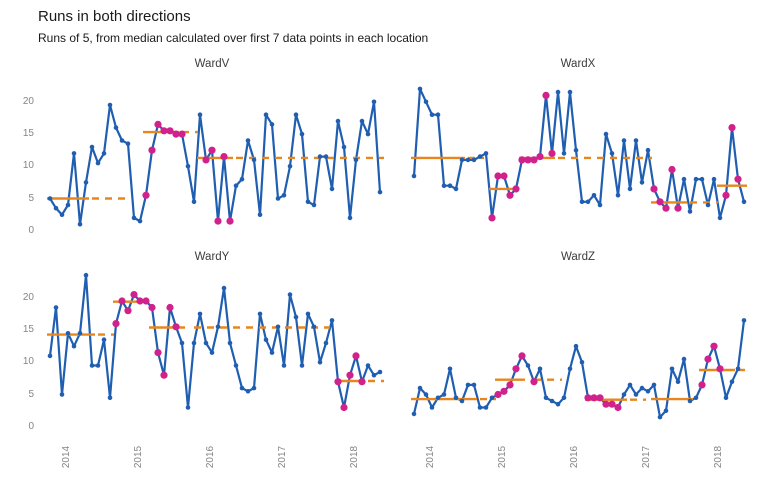 This screenshot has height=480, width=768. I want to click on x-axis-label: 2014, so click(66, 457).